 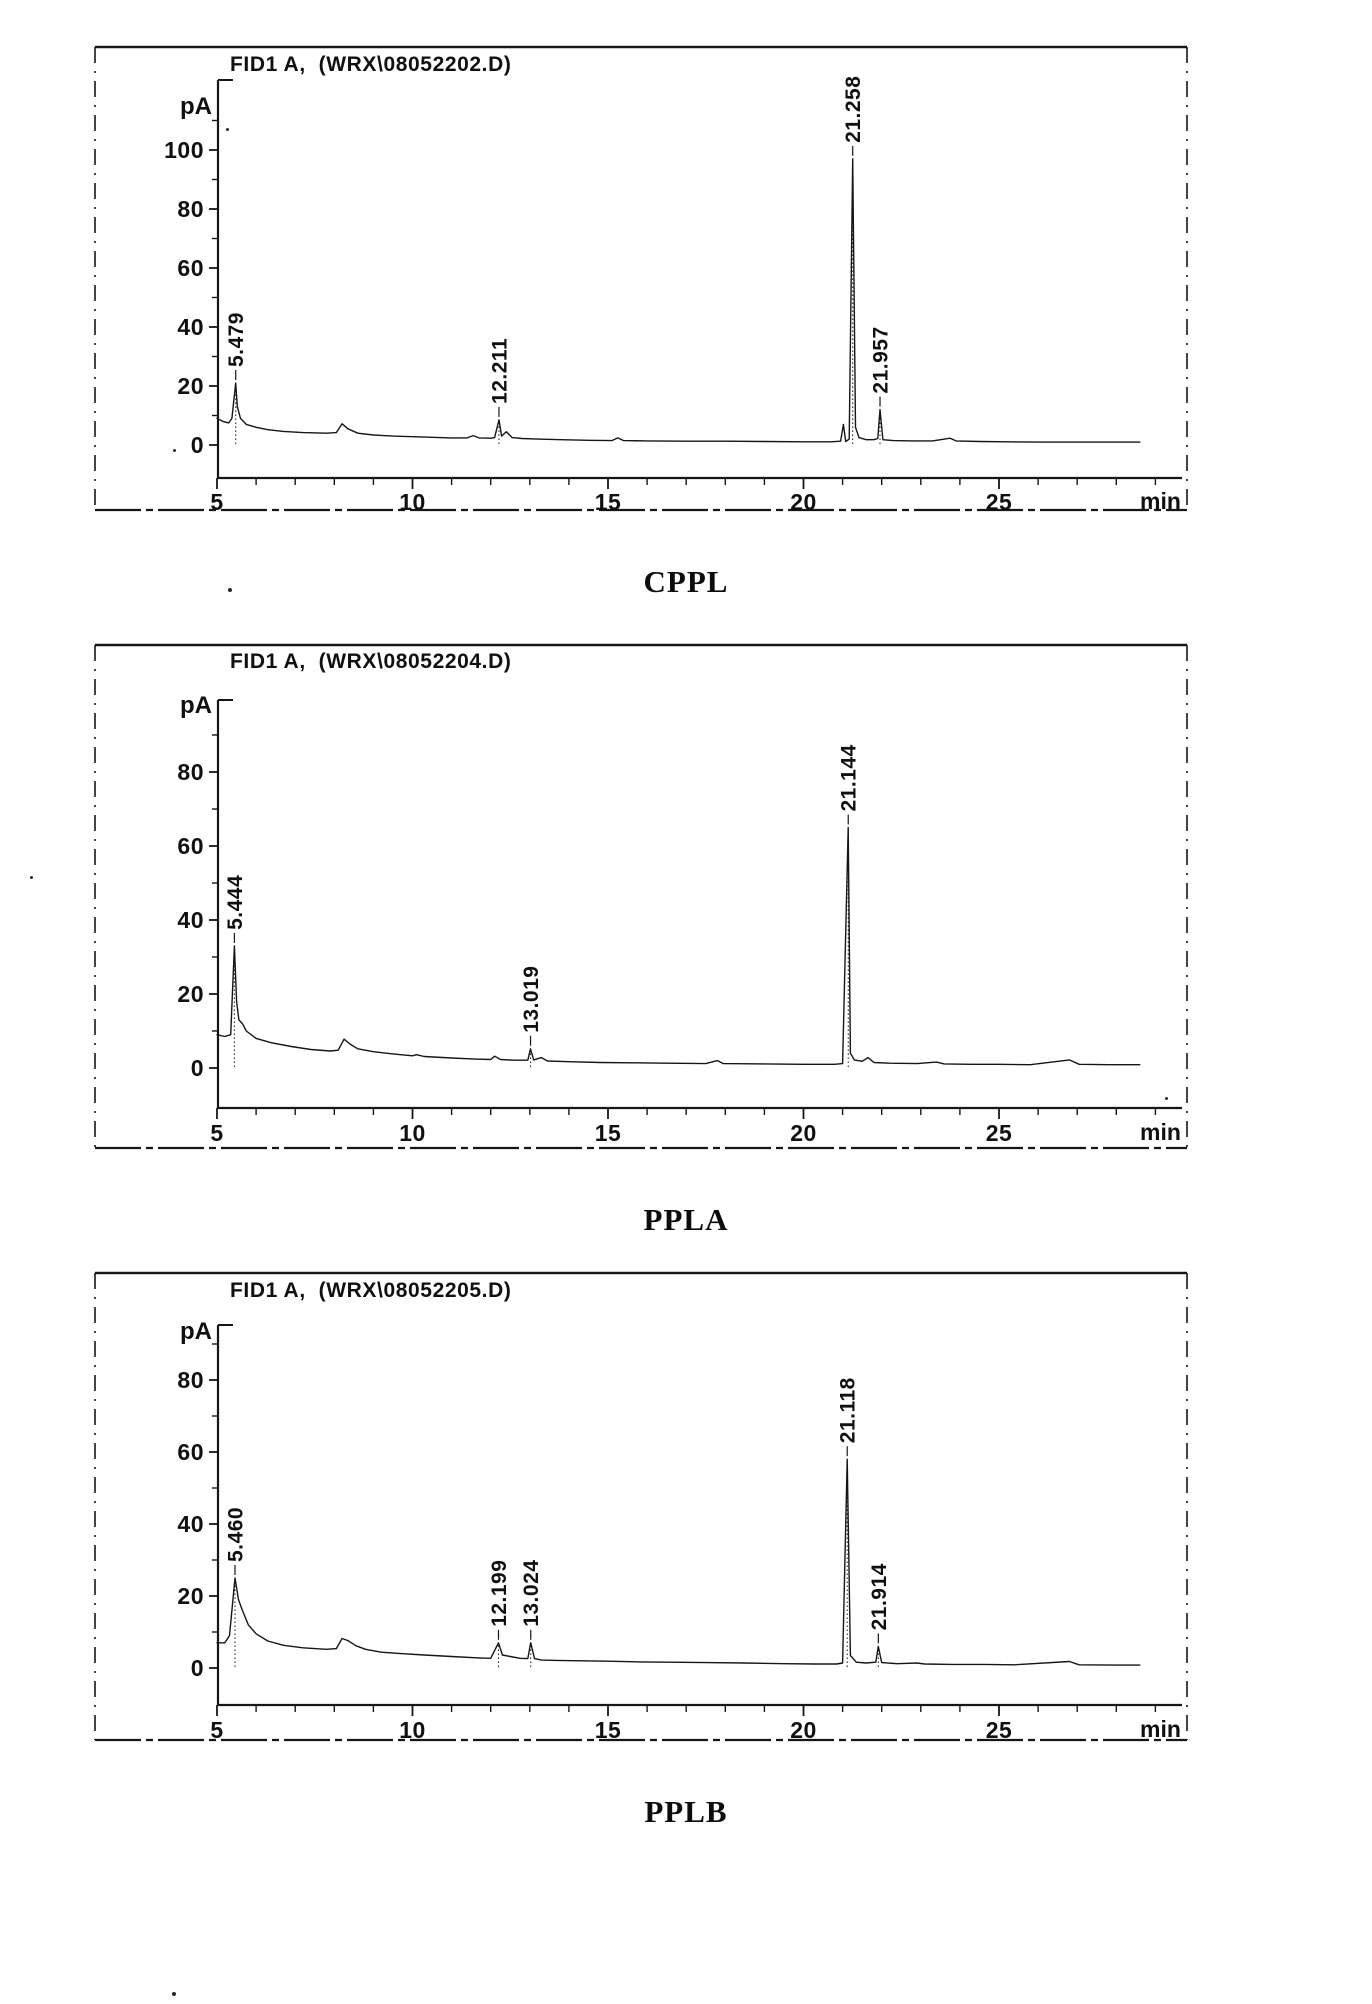 What do you see at coordinates (184, 150) in the screenshot?
I see `svg-text: 100` at bounding box center [184, 150].